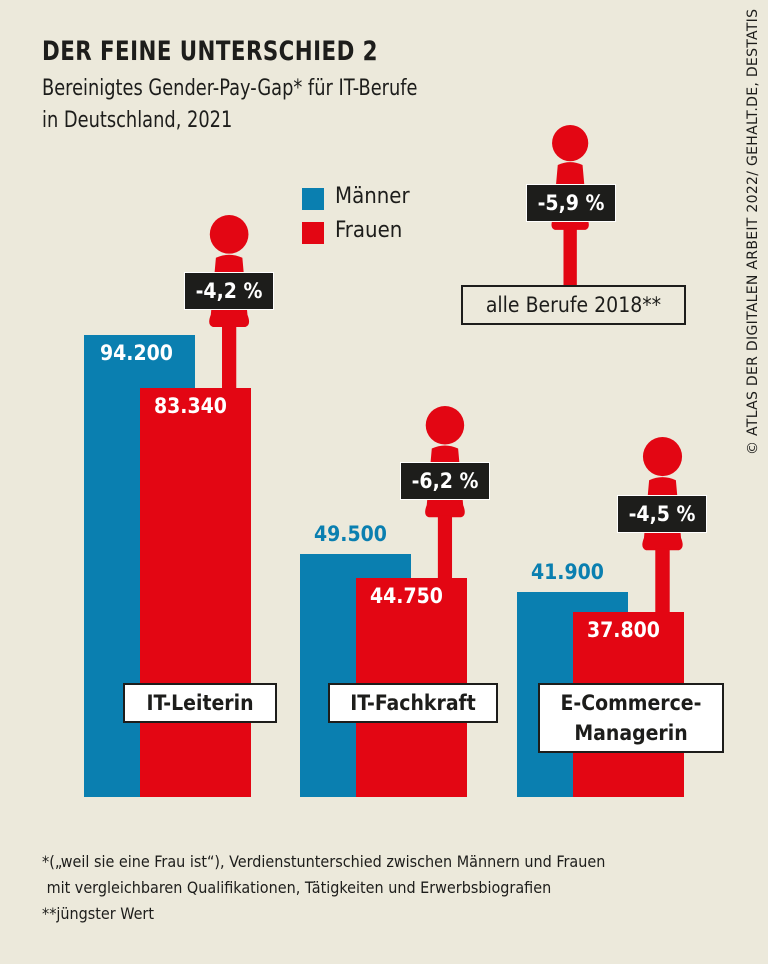 The image size is (768, 964). What do you see at coordinates (136, 353) in the screenshot?
I see `data-label-maenner: 94.200` at bounding box center [136, 353].